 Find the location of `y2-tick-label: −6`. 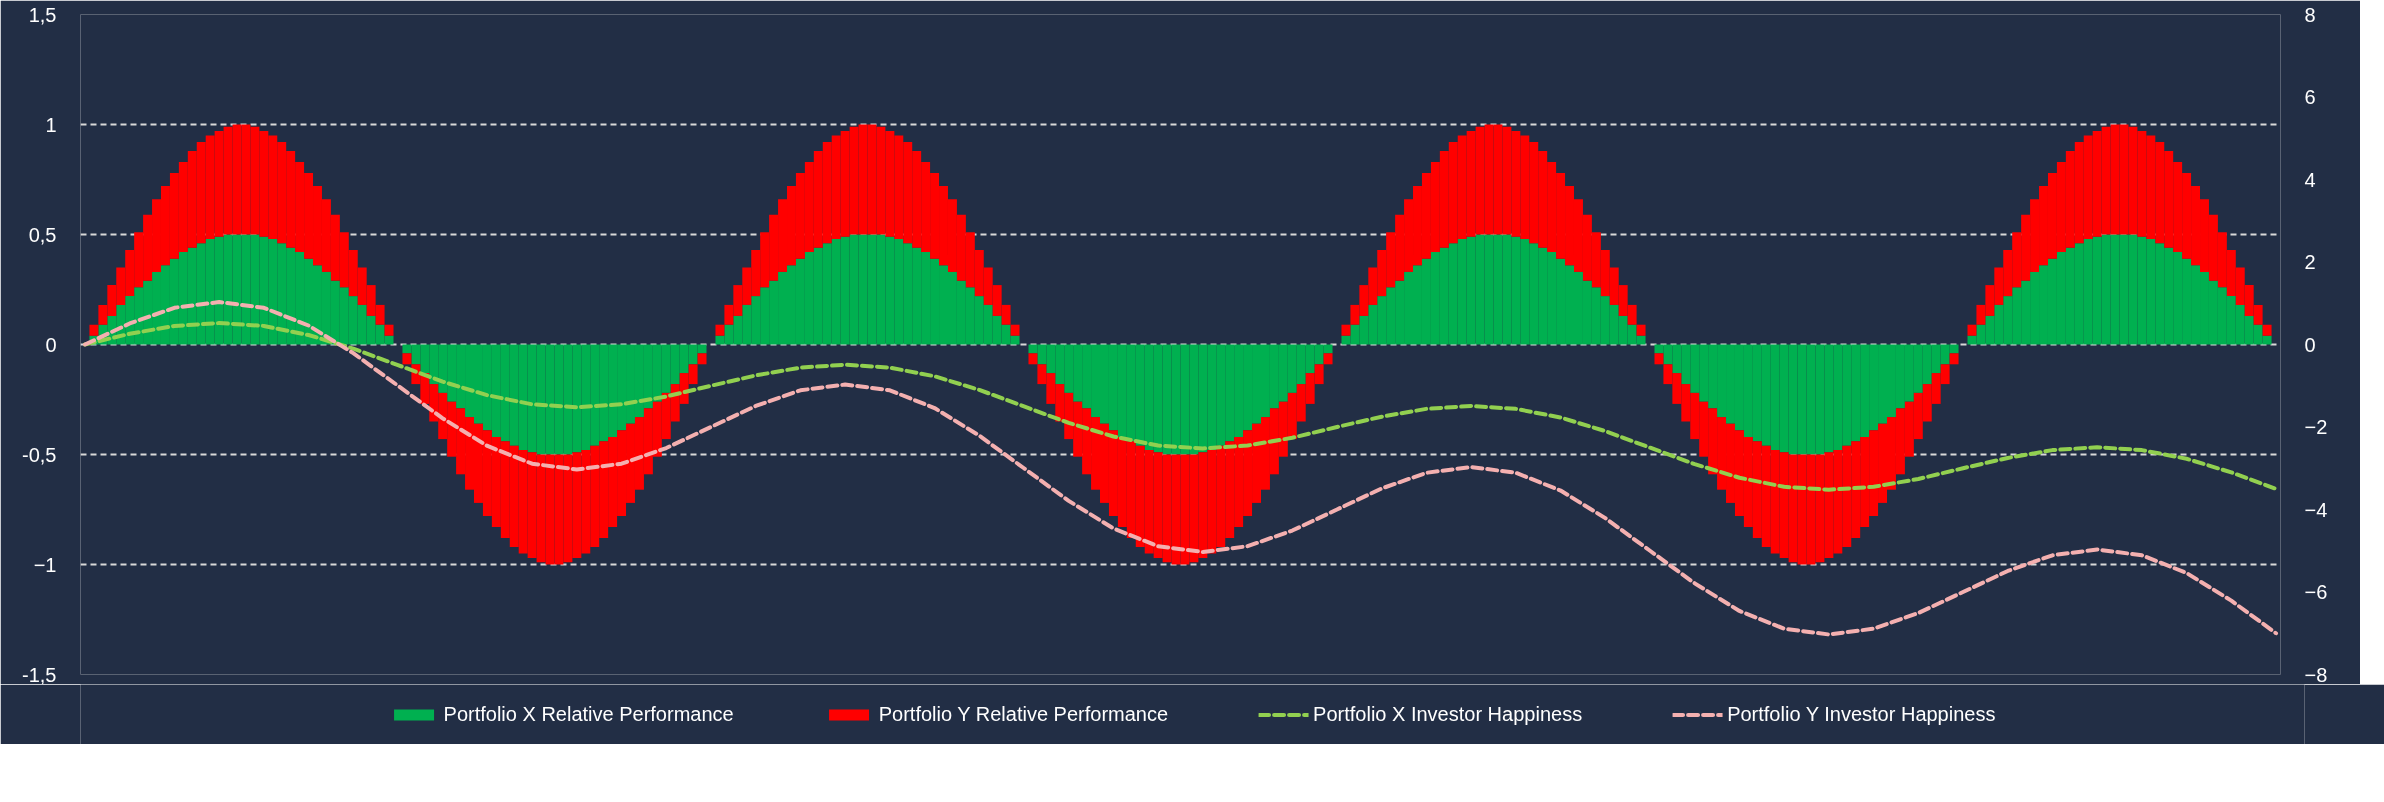

y2-tick-label: −6 is located at coordinates (2316, 592).